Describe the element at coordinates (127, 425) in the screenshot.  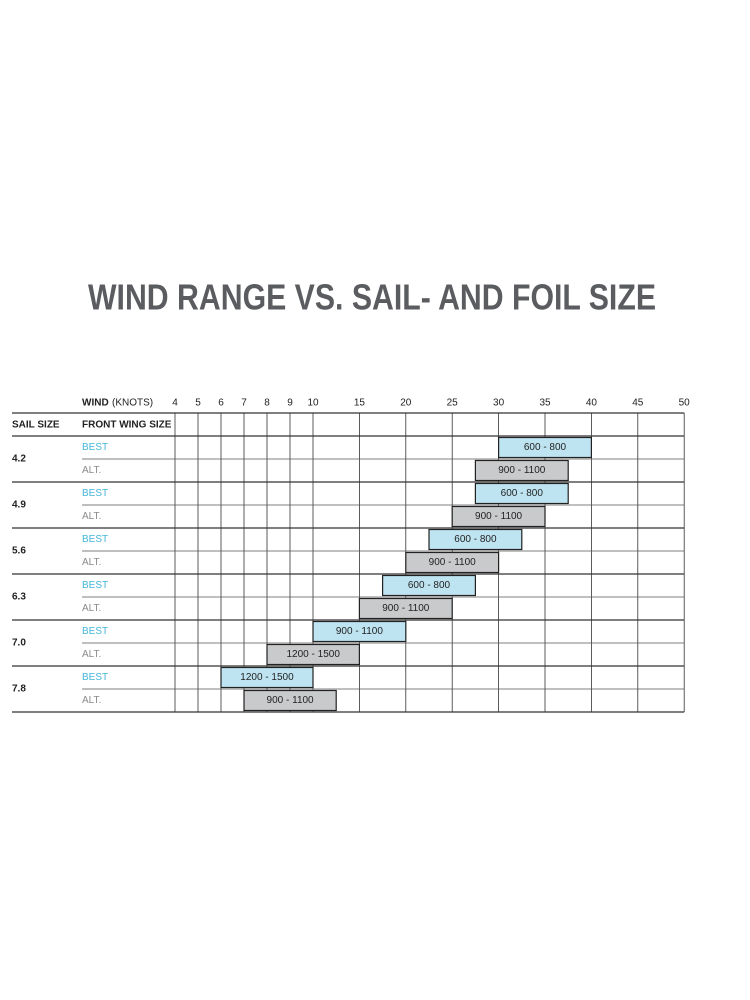
I see `sub-header: FRONT WING SIZE` at that location.